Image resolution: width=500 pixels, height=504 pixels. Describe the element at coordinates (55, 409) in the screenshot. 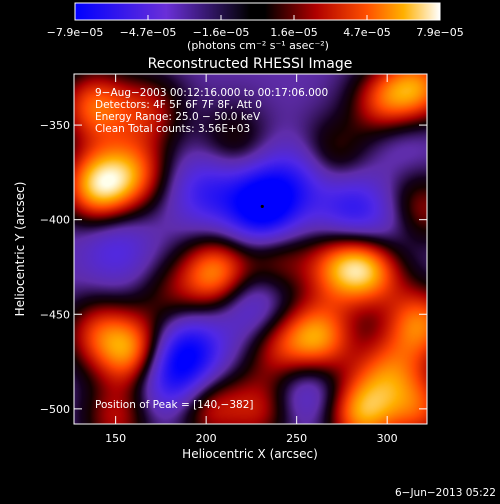

I see `y-tick-label: −500` at that location.